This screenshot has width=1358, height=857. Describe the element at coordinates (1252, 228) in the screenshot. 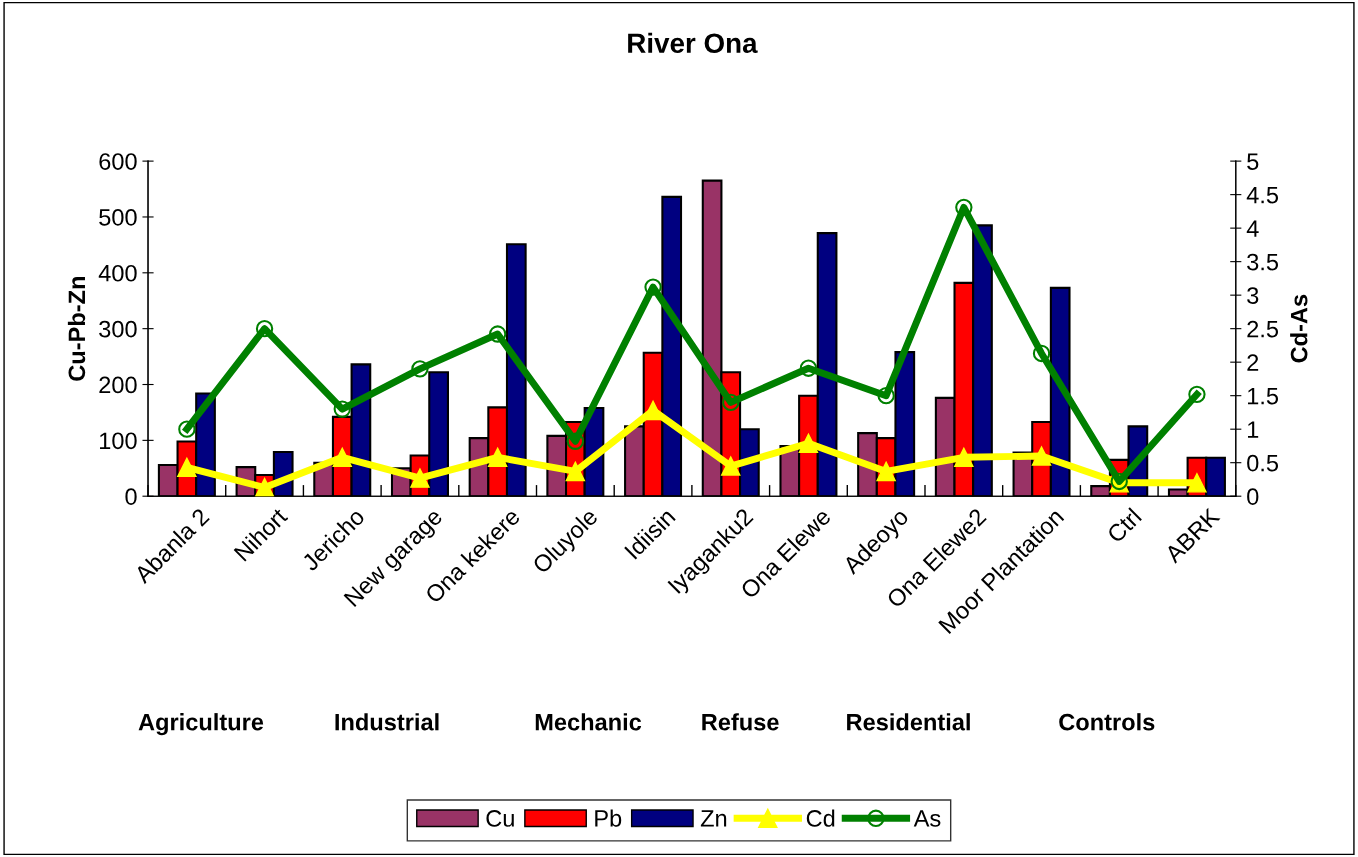

I see `y2-tick-label: 4` at that location.